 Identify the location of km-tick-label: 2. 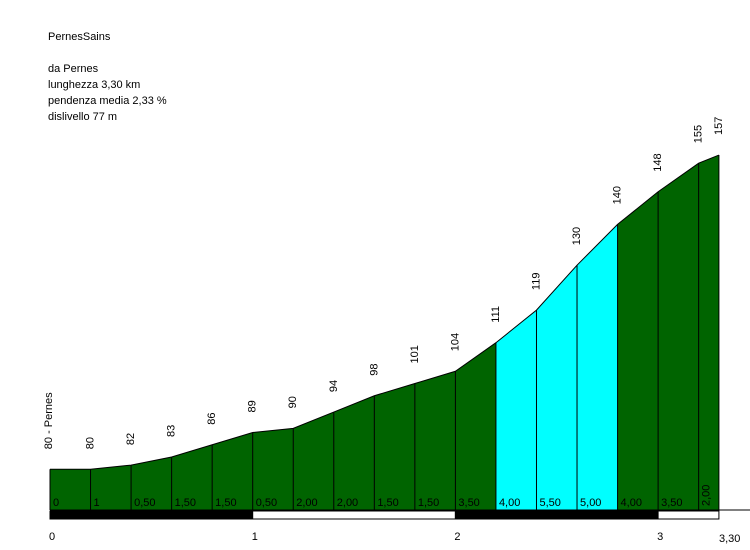
(457, 537).